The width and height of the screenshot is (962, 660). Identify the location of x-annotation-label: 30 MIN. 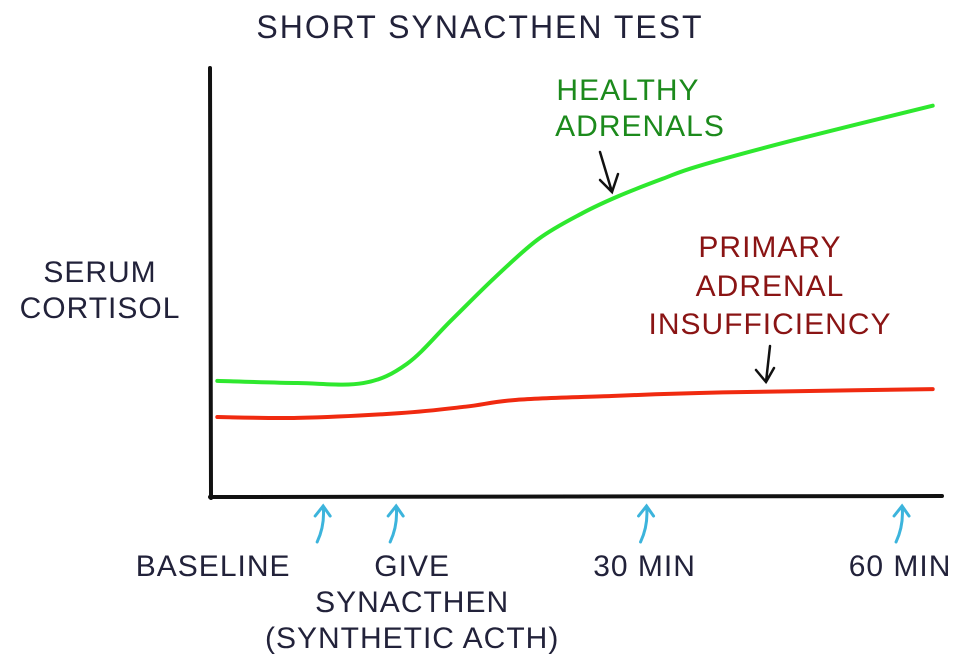
(644, 566).